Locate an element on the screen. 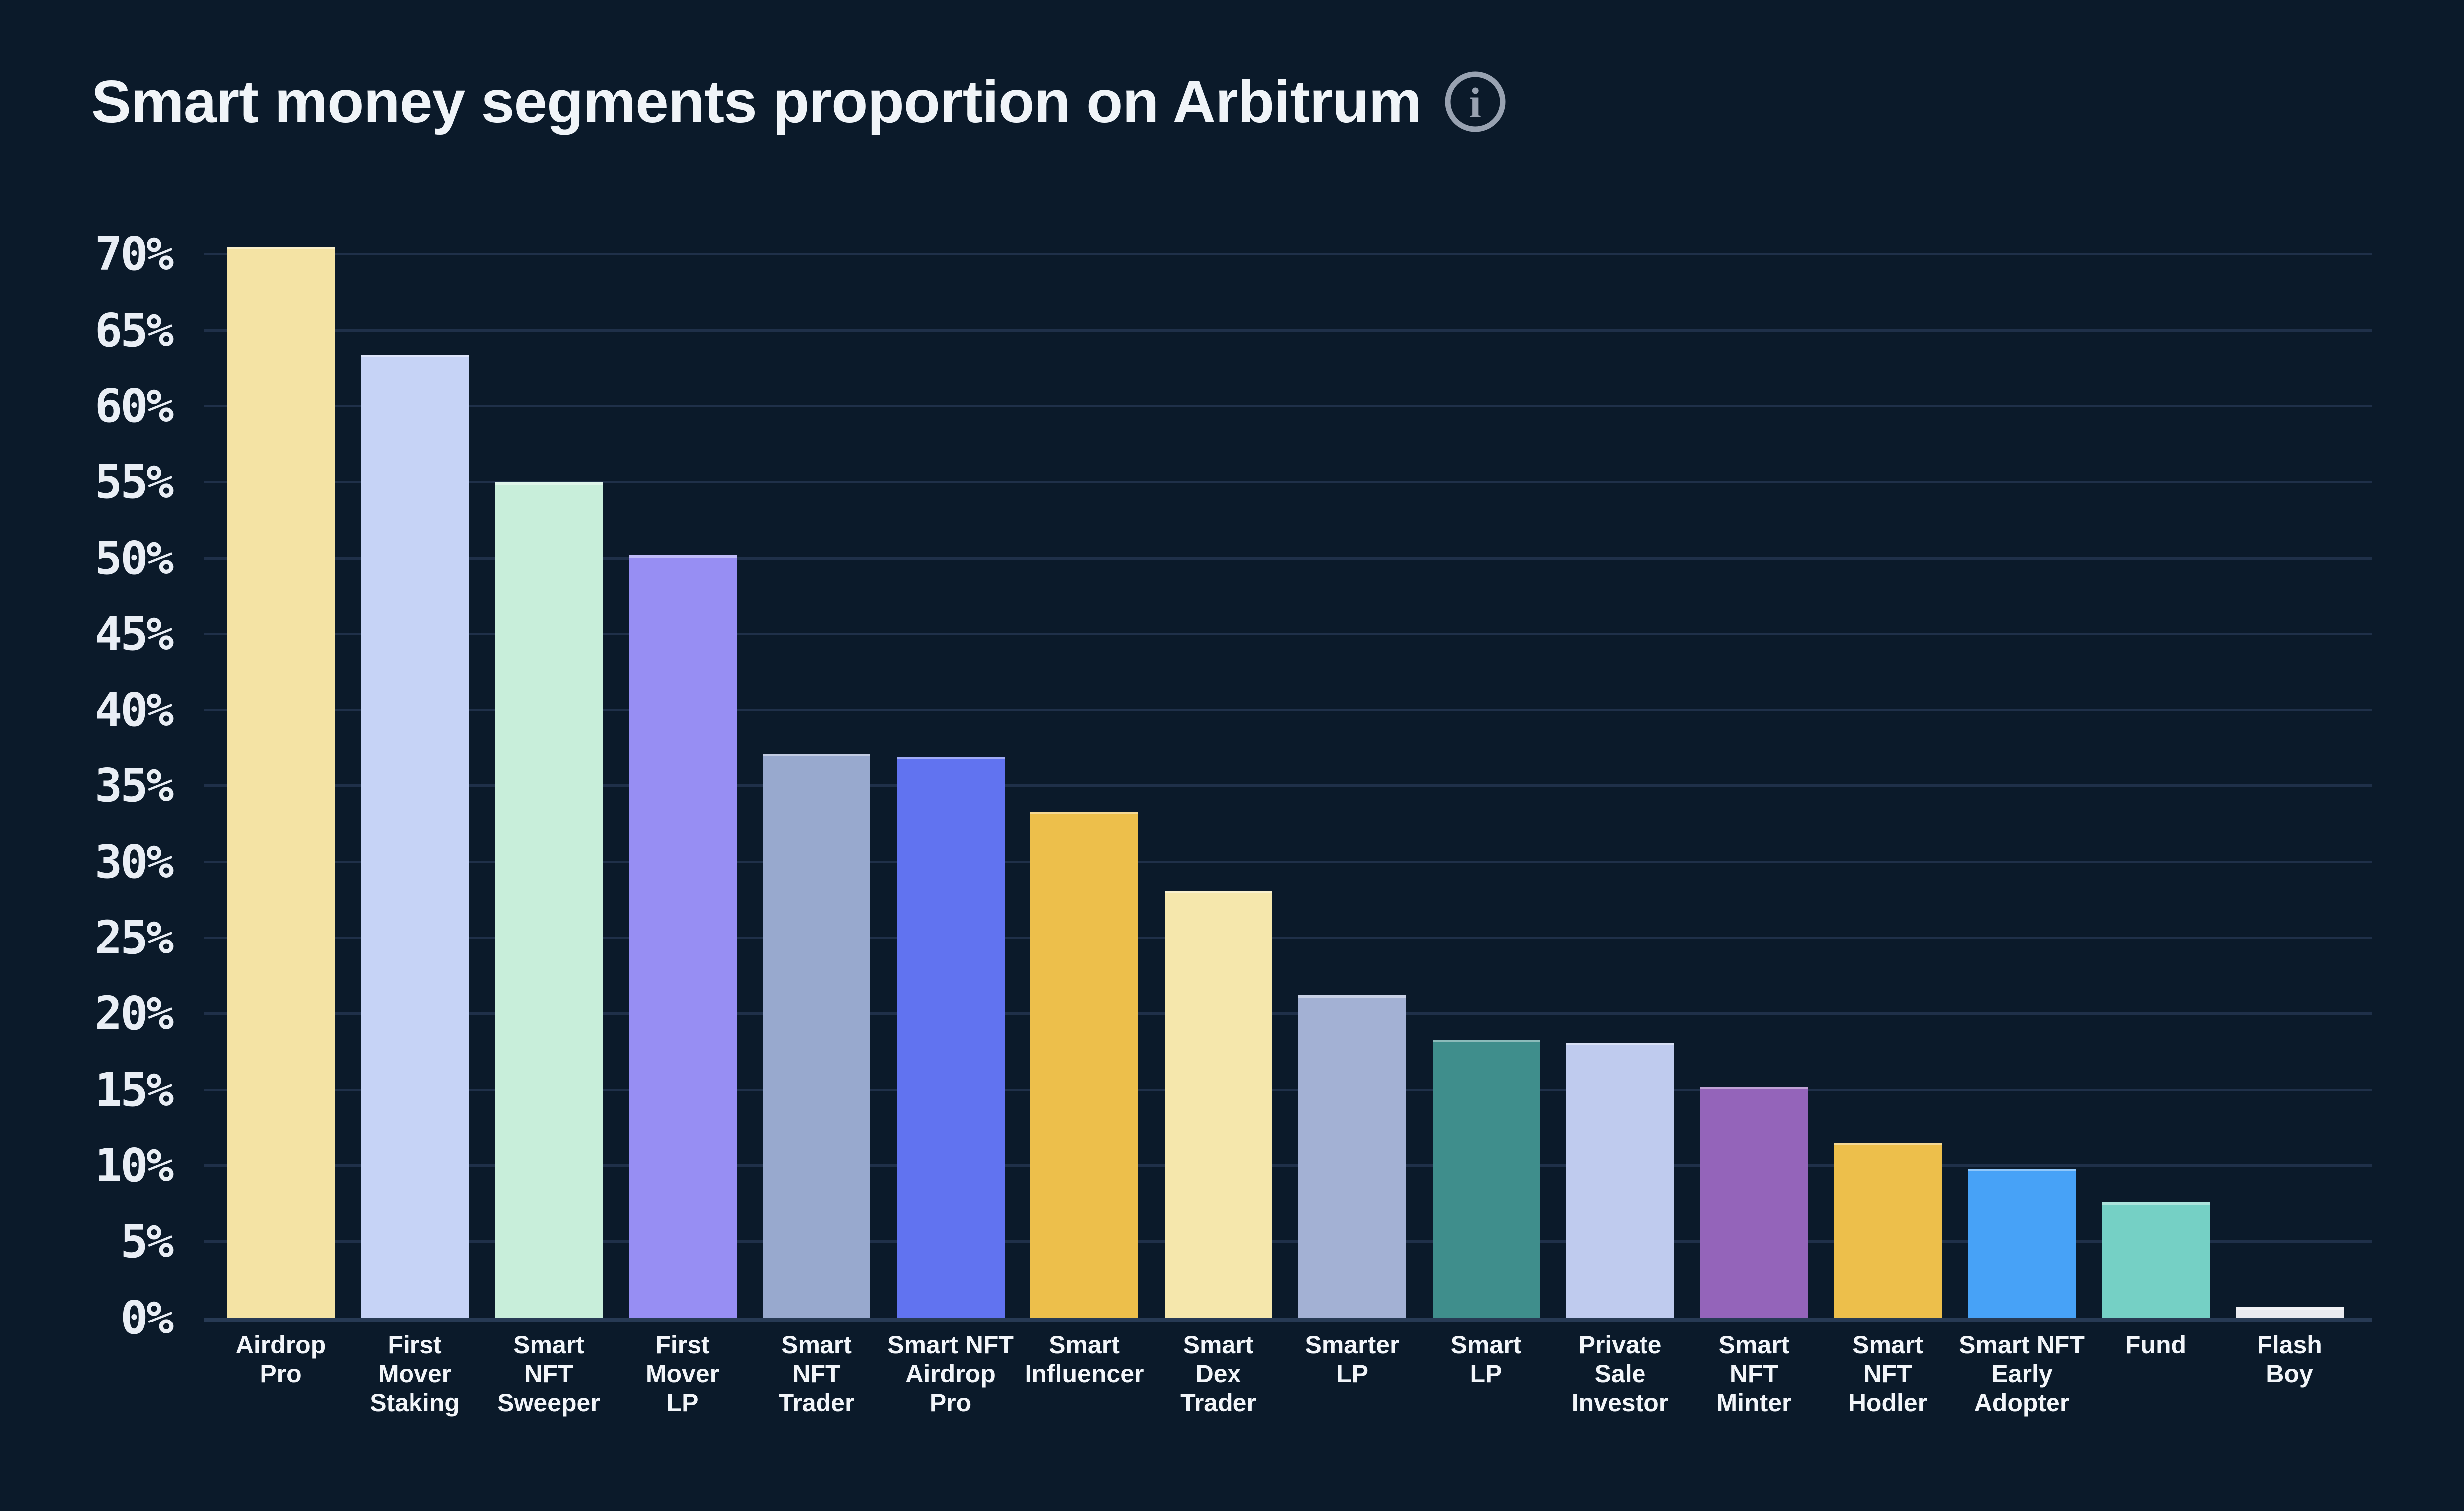 The image size is (2464, 1511). x-category-label: Fund is located at coordinates (2155, 1344).